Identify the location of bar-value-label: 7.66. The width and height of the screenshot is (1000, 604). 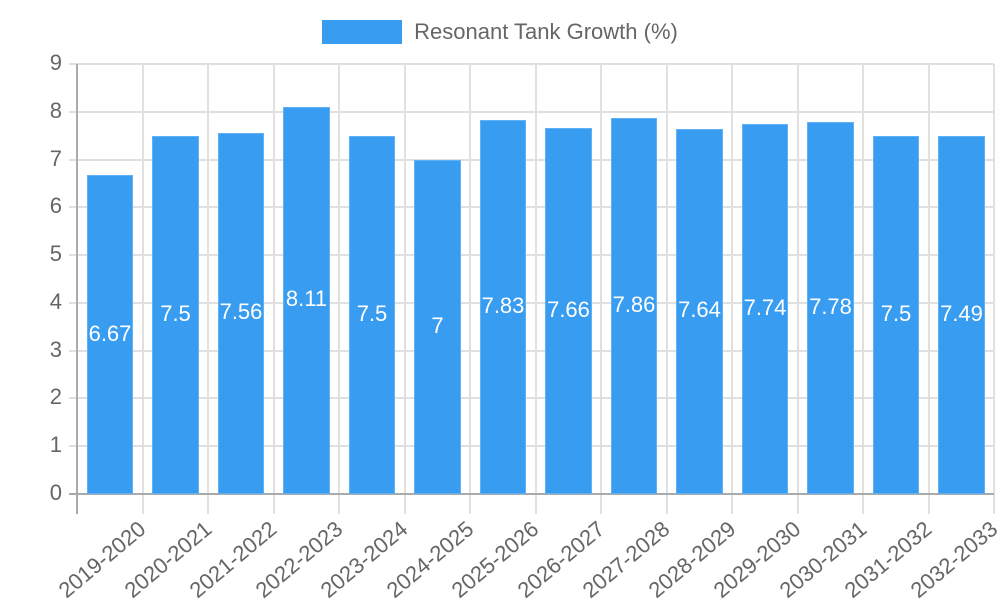
(568, 309).